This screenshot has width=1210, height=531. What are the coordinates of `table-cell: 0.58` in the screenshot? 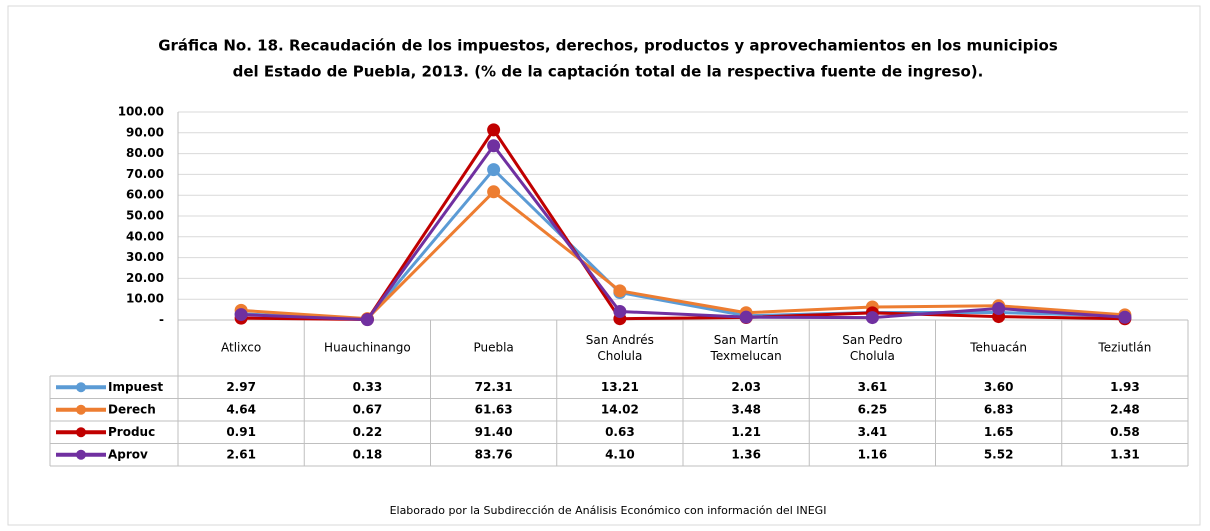 It's located at (1125, 432).